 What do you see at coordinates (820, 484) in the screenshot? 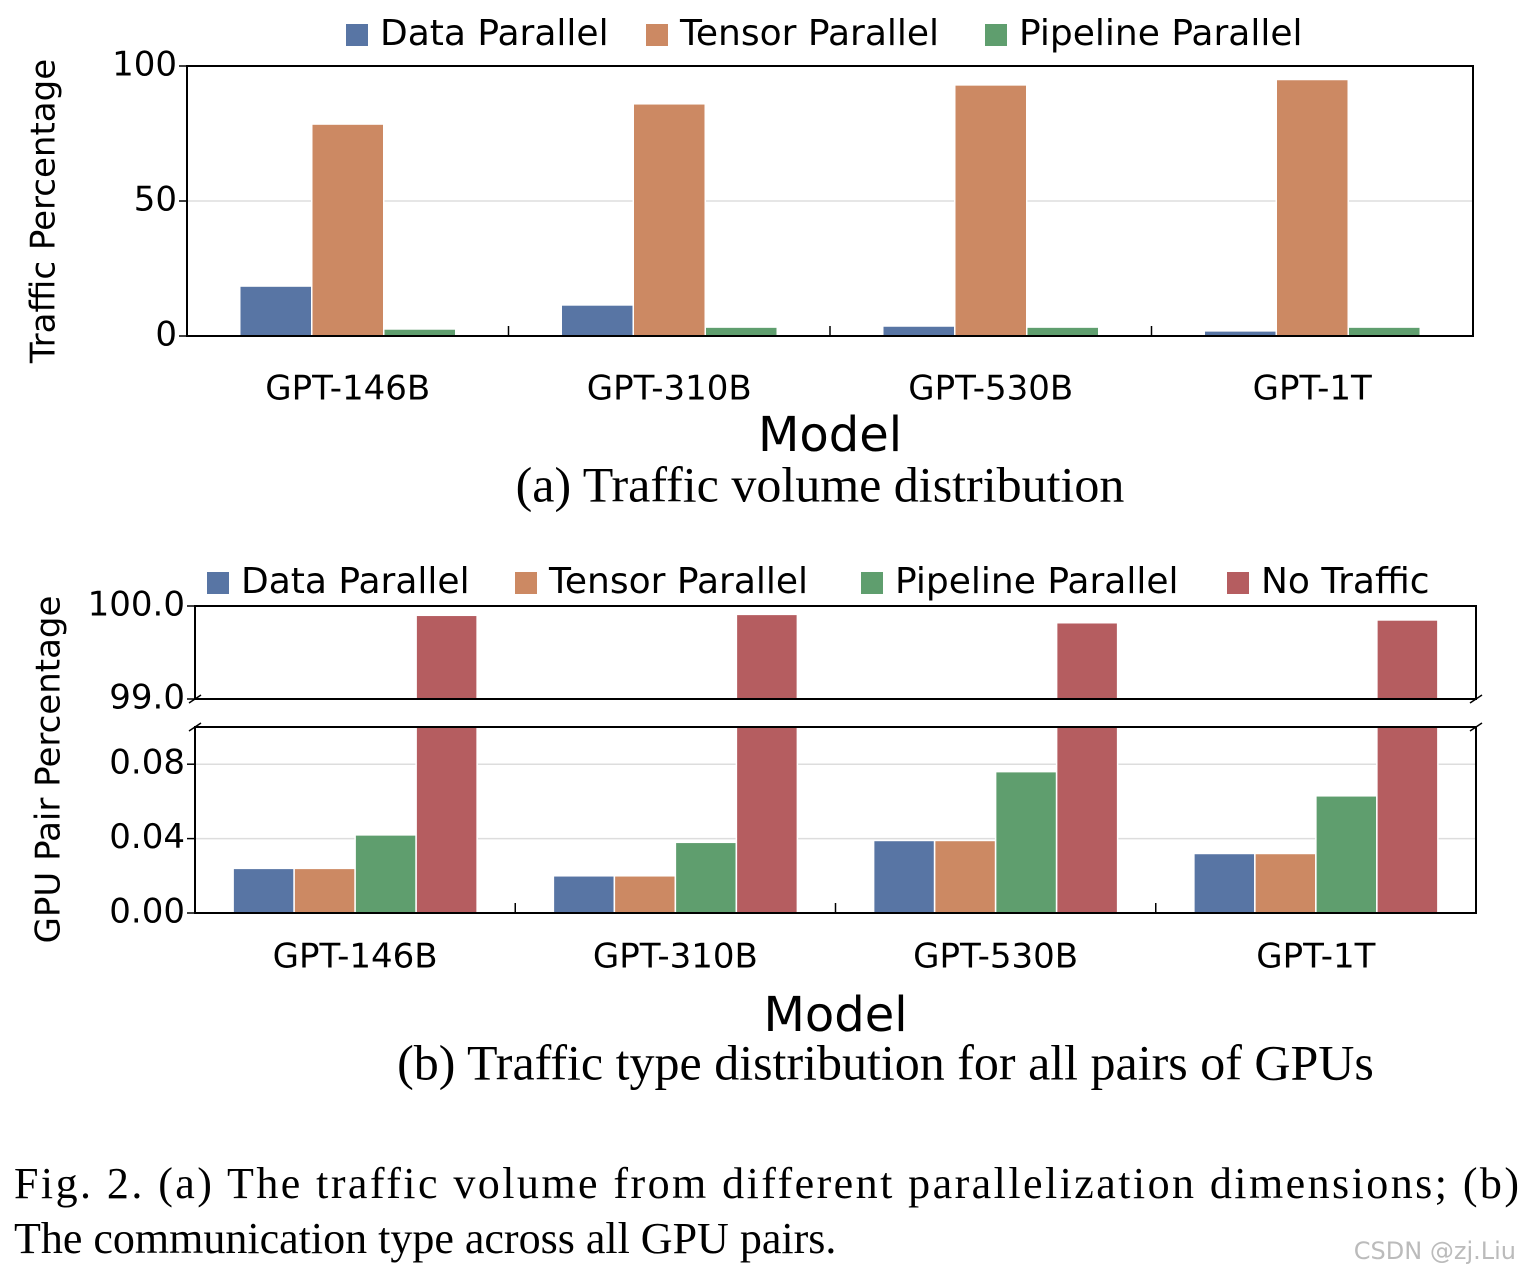
I see `subtitle: (a) Traffic volume distribution` at bounding box center [820, 484].